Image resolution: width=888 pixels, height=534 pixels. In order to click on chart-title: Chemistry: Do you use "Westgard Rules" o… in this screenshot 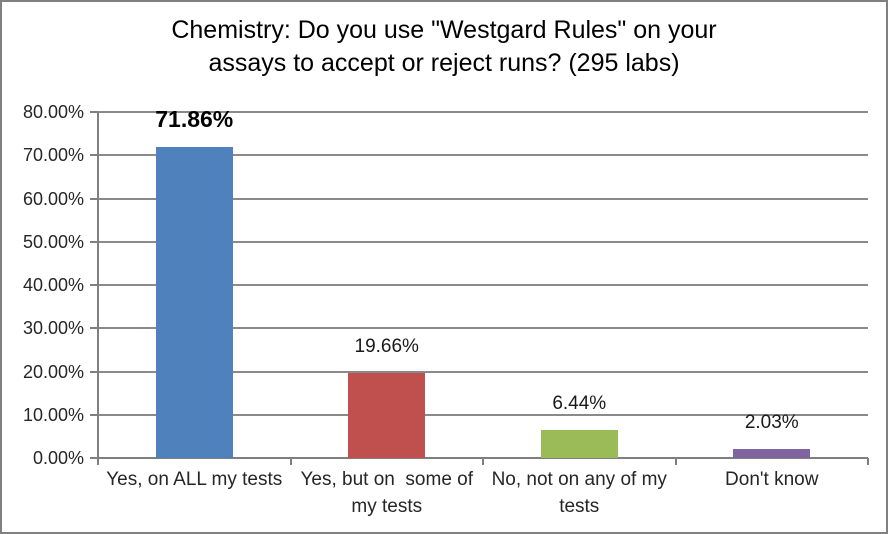, I will do `click(444, 47)`.